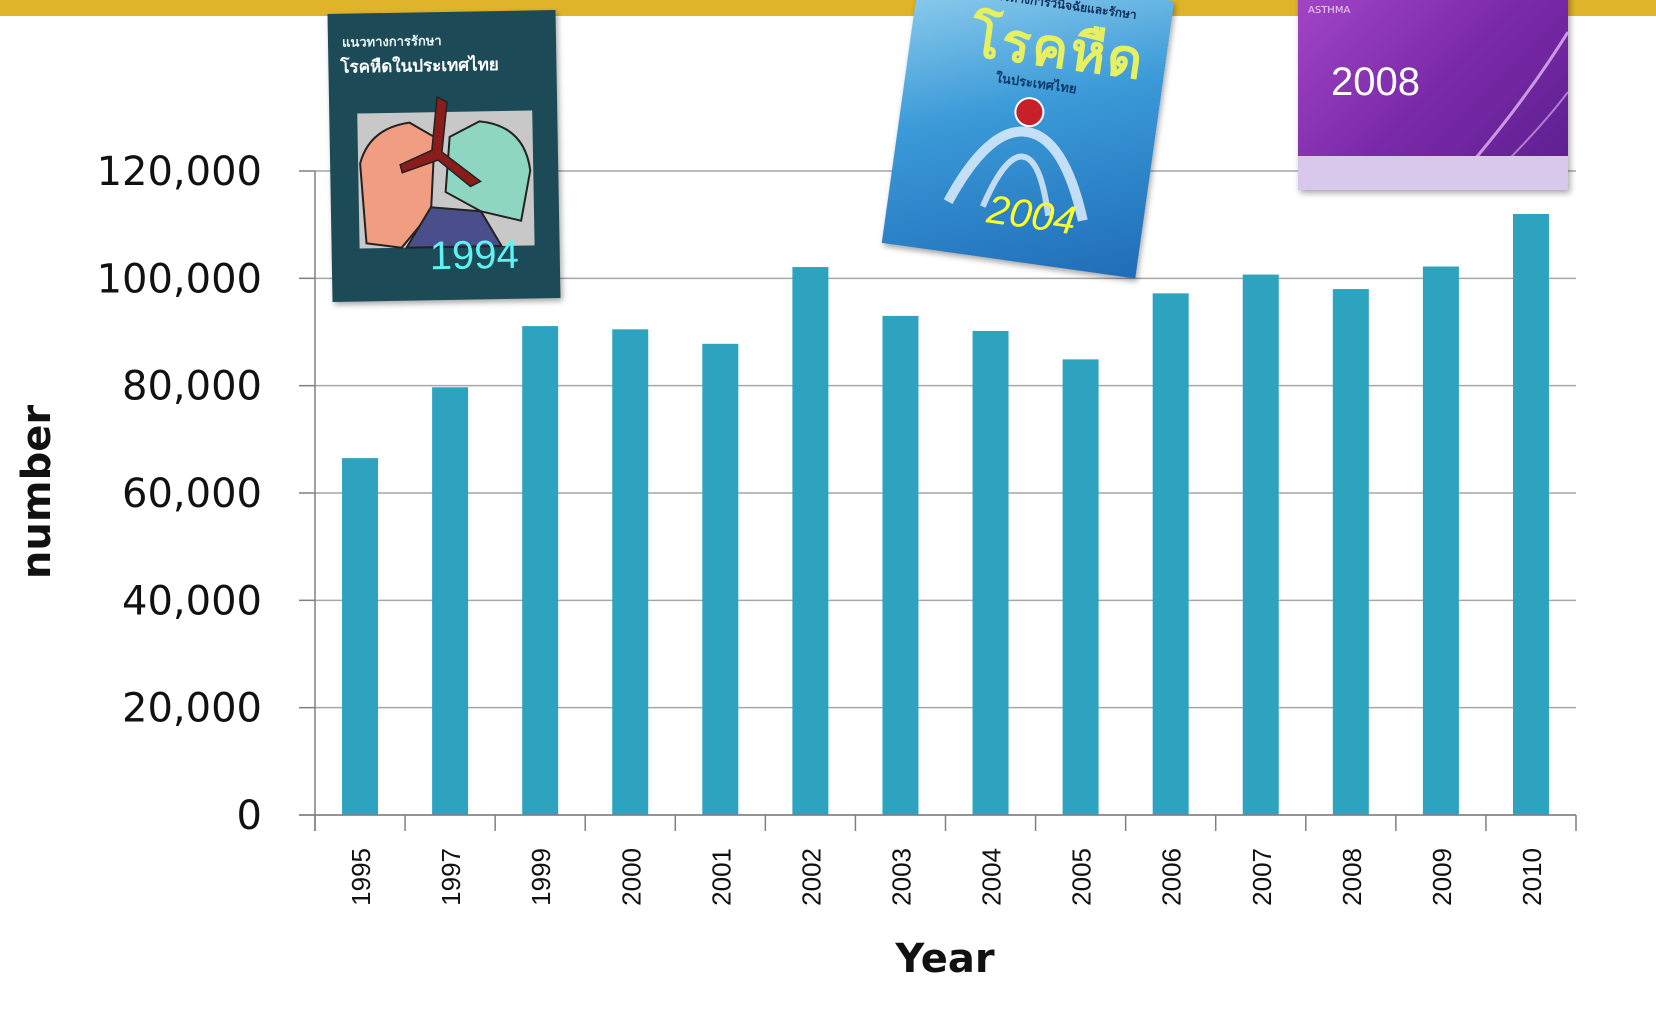 The image size is (1656, 1034). Describe the element at coordinates (1015, 159) in the screenshot. I see `cover-artwork` at that location.